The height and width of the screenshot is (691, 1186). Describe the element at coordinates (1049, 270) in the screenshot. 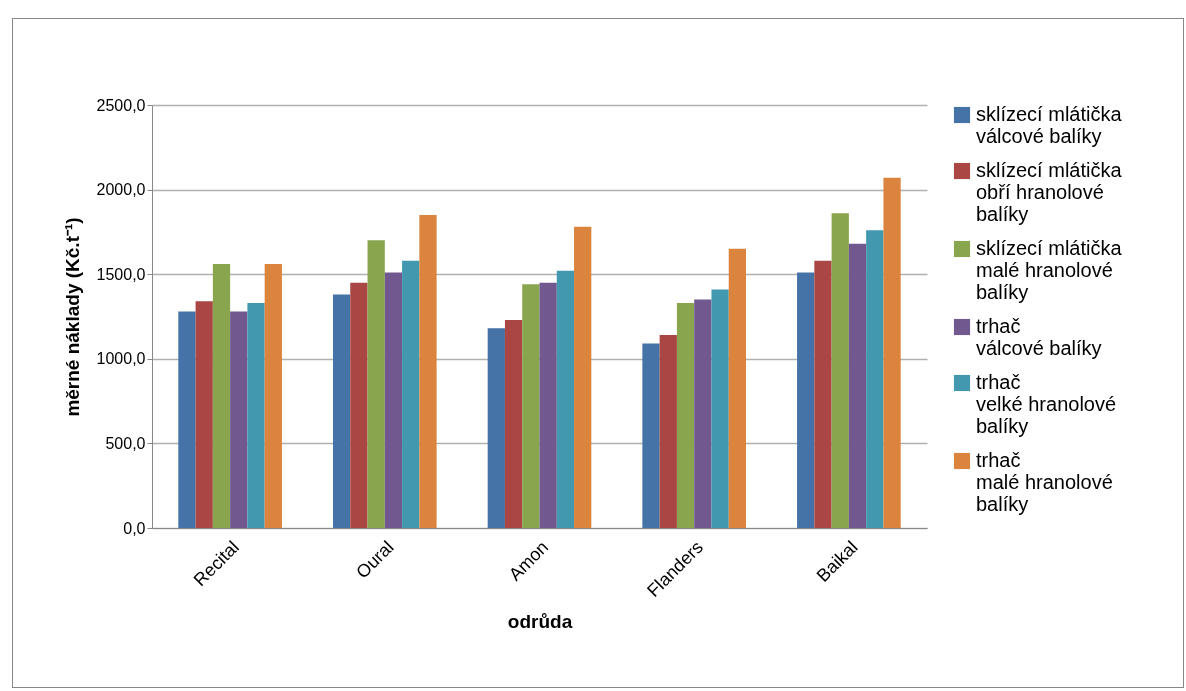

I see `legend-label: sklízecí mlátička malé hranolové balíky` at that location.